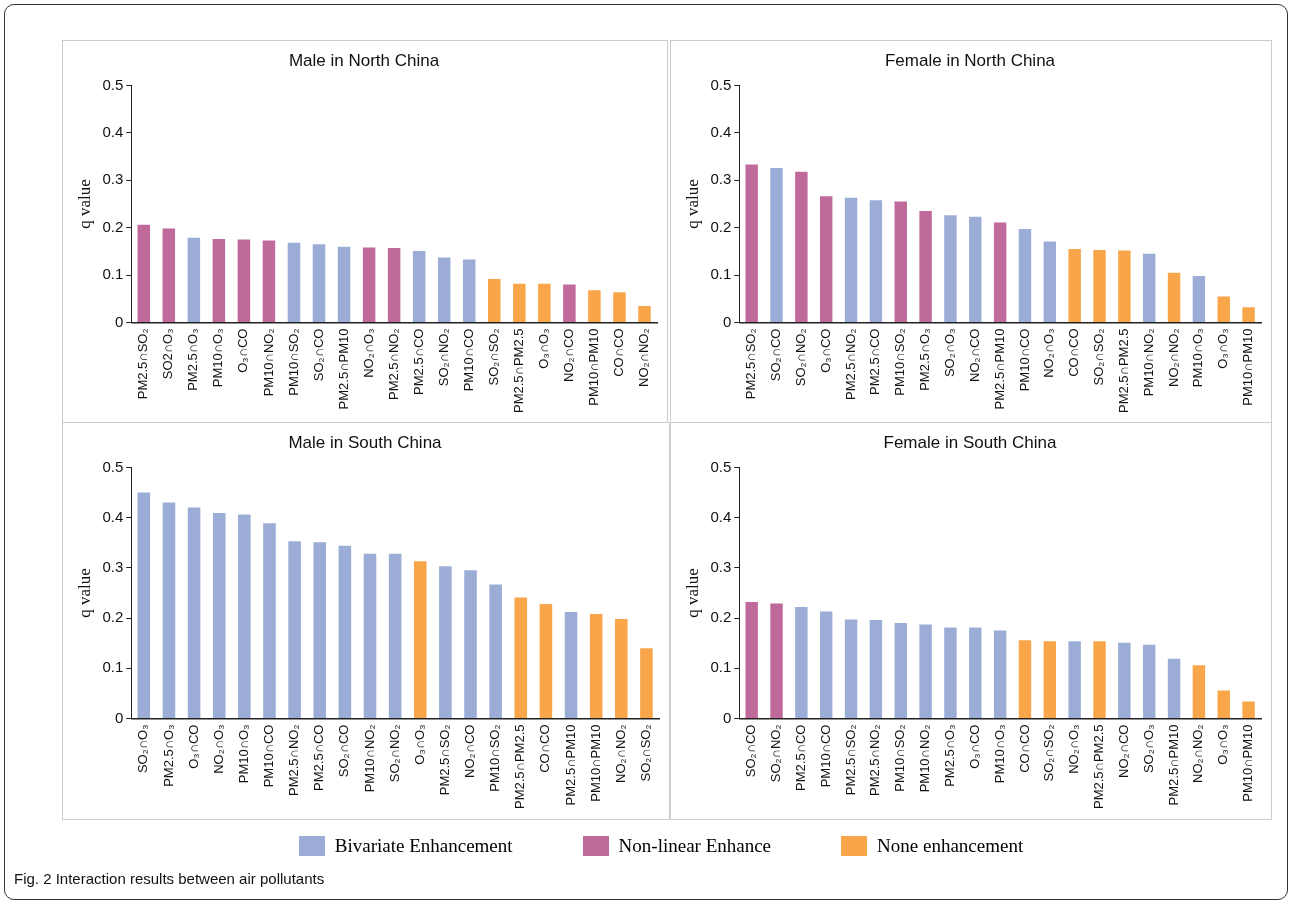 This screenshot has height=902, width=1292. What do you see at coordinates (970, 60) in the screenshot?
I see `chart-title: Female in North China` at bounding box center [970, 60].